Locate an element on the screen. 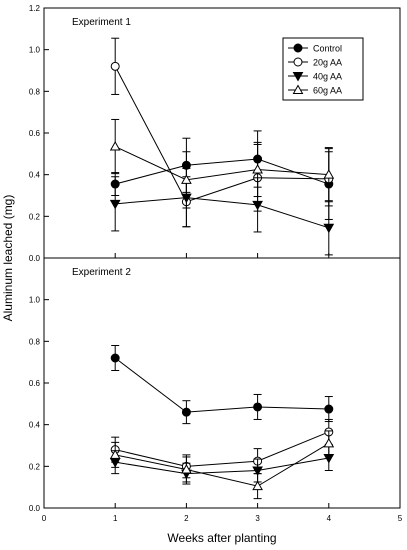  y-tick-label: 1.2 is located at coordinates (35, 8).